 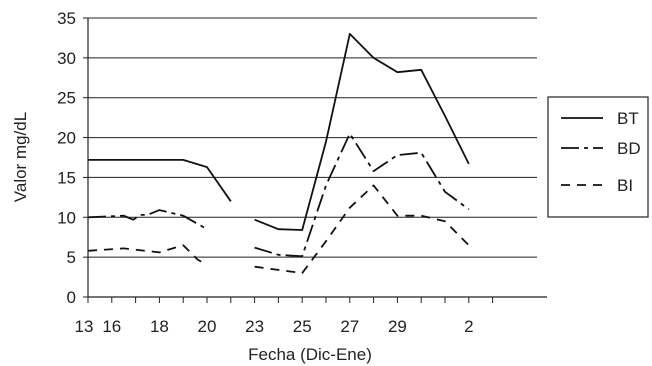 I want to click on legend-label-bd: BD, so click(x=629, y=148).